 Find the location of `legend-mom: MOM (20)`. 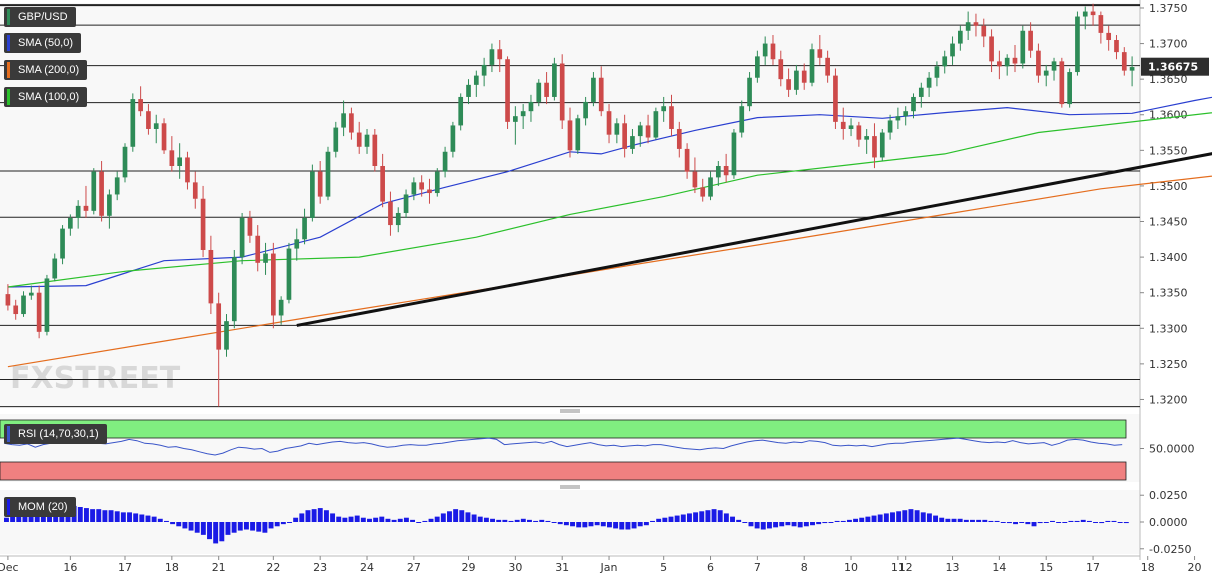

legend-mom: MOM (20) is located at coordinates (40, 507).